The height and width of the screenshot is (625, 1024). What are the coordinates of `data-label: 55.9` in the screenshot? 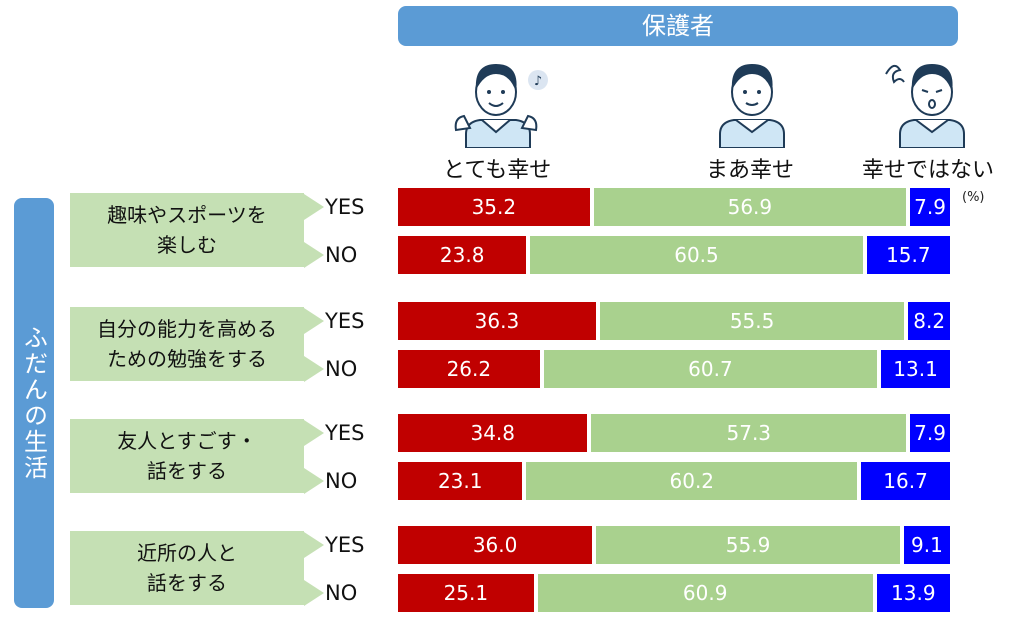 It's located at (748, 545).